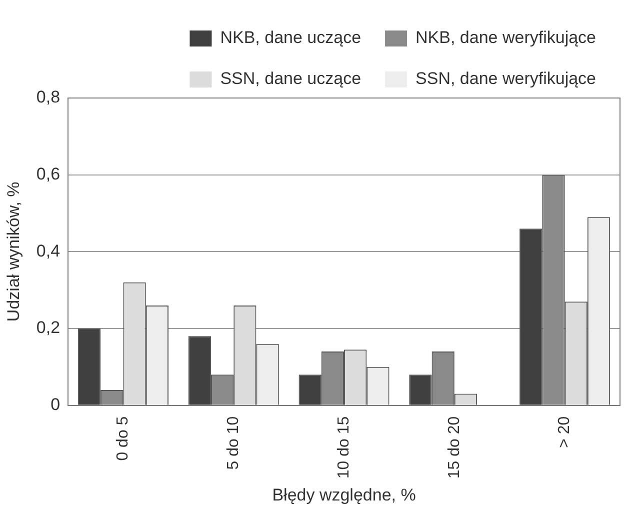 The image size is (628, 510). I want to click on x-tick-label: 0 do 5, so click(123, 438).